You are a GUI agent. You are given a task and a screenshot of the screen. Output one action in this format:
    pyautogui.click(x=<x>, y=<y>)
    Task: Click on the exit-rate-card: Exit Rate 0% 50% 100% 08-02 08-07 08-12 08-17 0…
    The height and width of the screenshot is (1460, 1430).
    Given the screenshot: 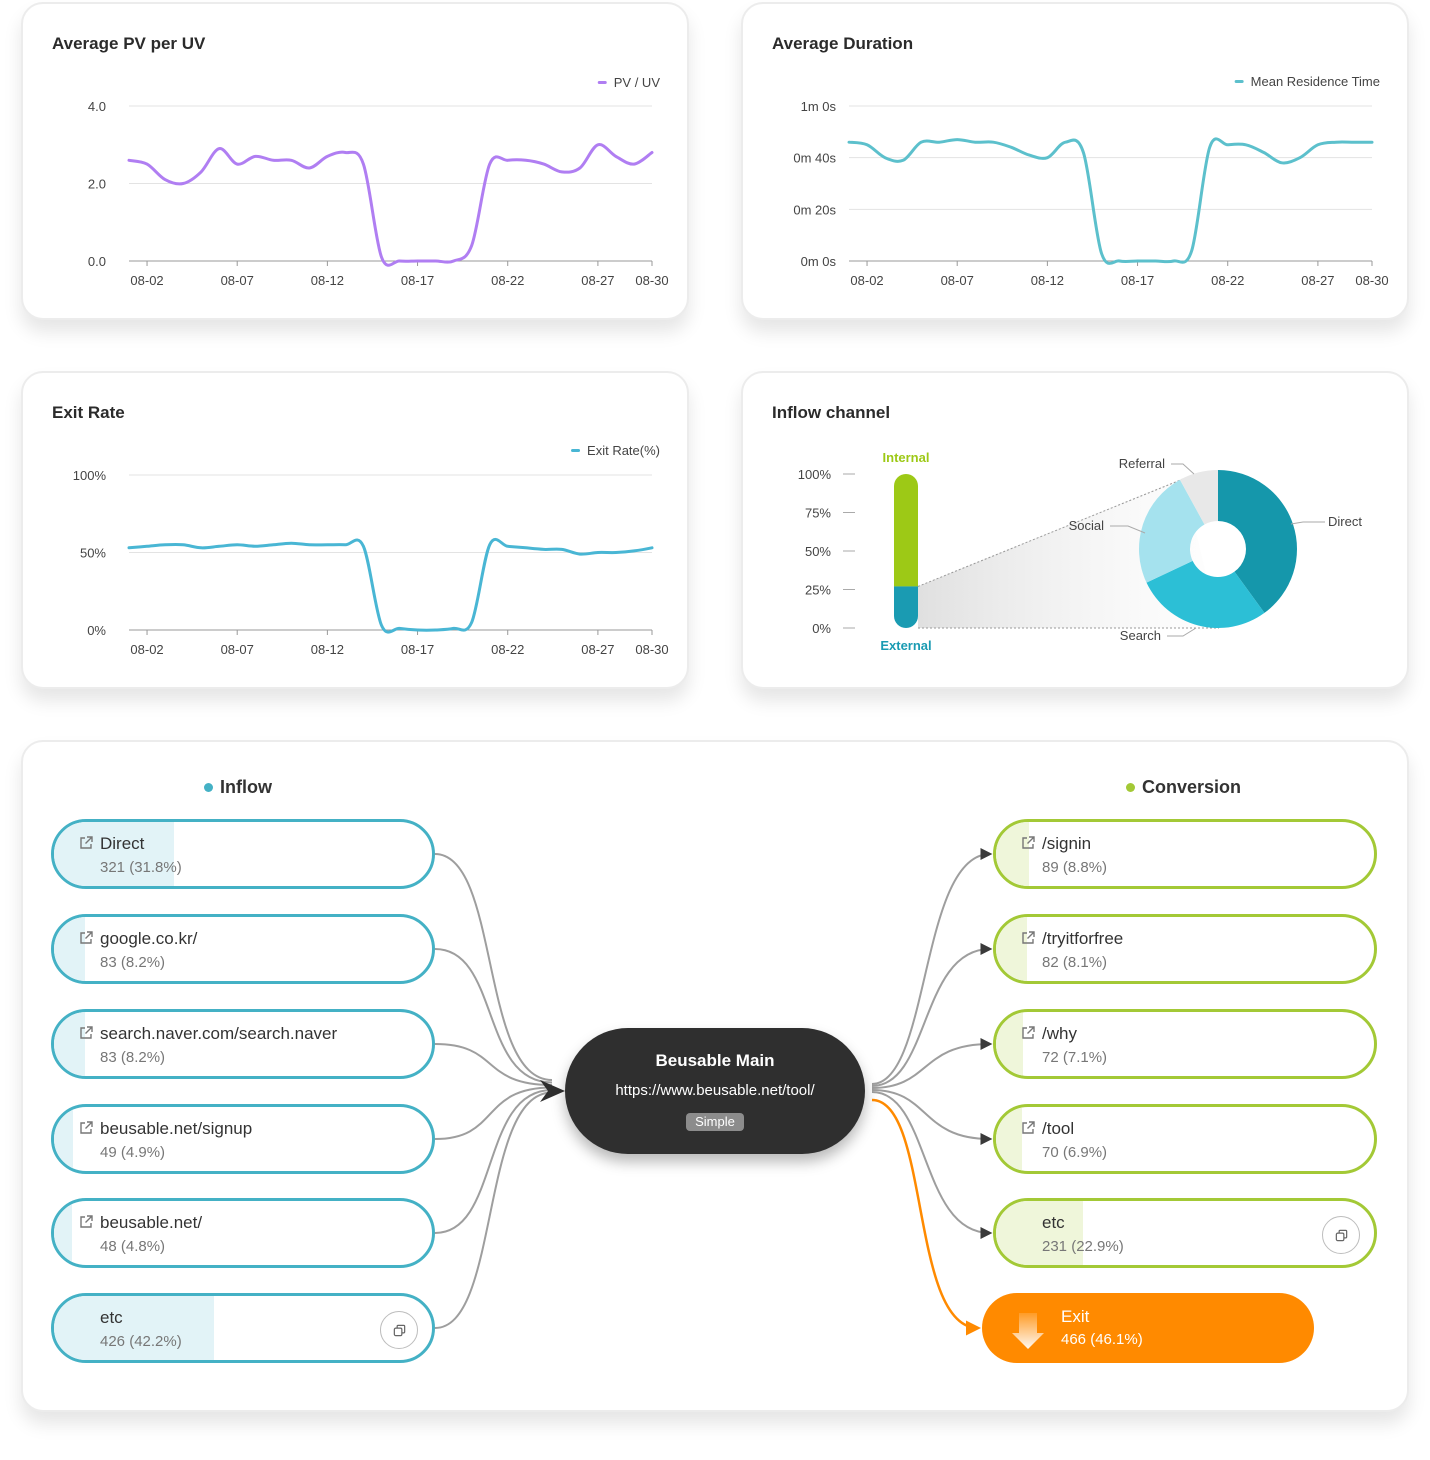 What is the action you would take?
    pyautogui.click(x=355, y=530)
    